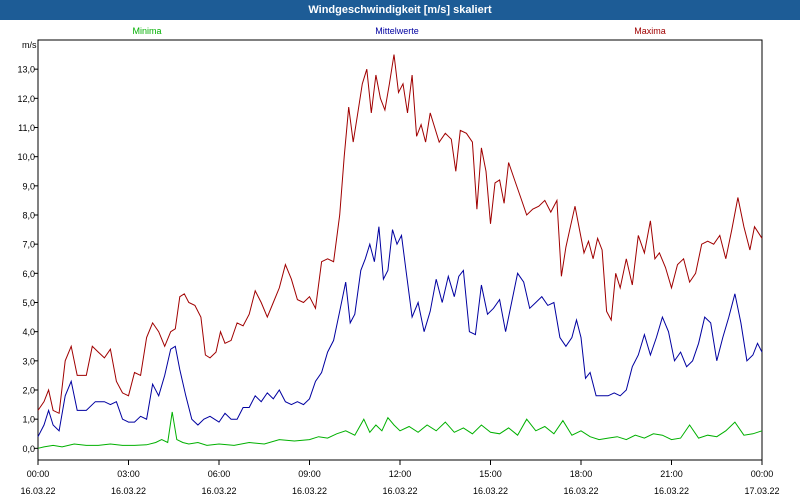  What do you see at coordinates (28, 391) in the screenshot?
I see `y-tick-label: 2,0` at bounding box center [28, 391].